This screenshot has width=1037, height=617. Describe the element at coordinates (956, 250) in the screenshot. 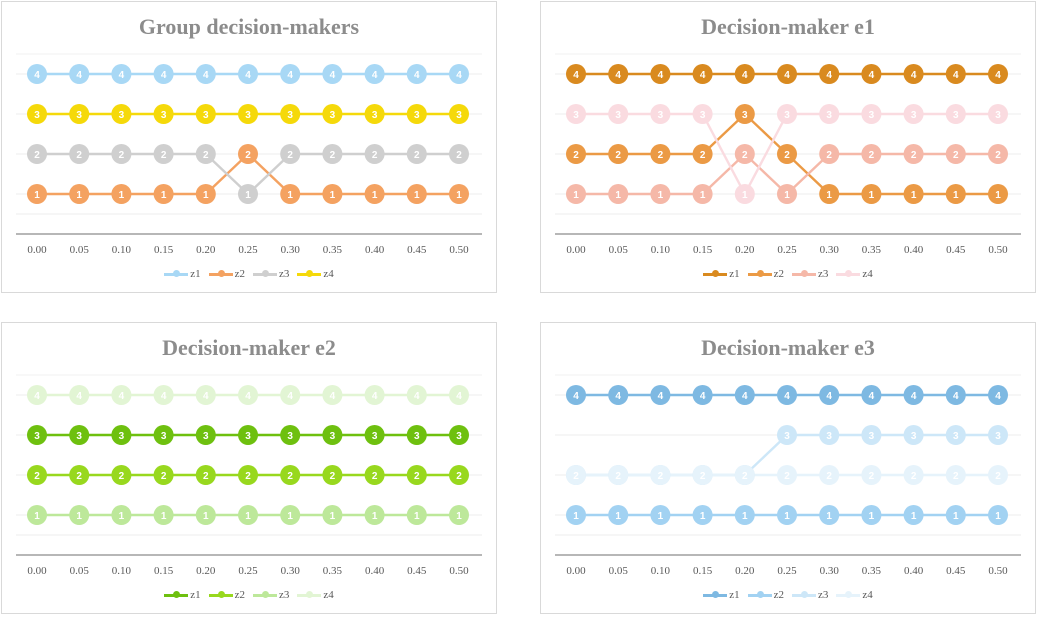

I see `x-tick-label: 0.45` at that location.